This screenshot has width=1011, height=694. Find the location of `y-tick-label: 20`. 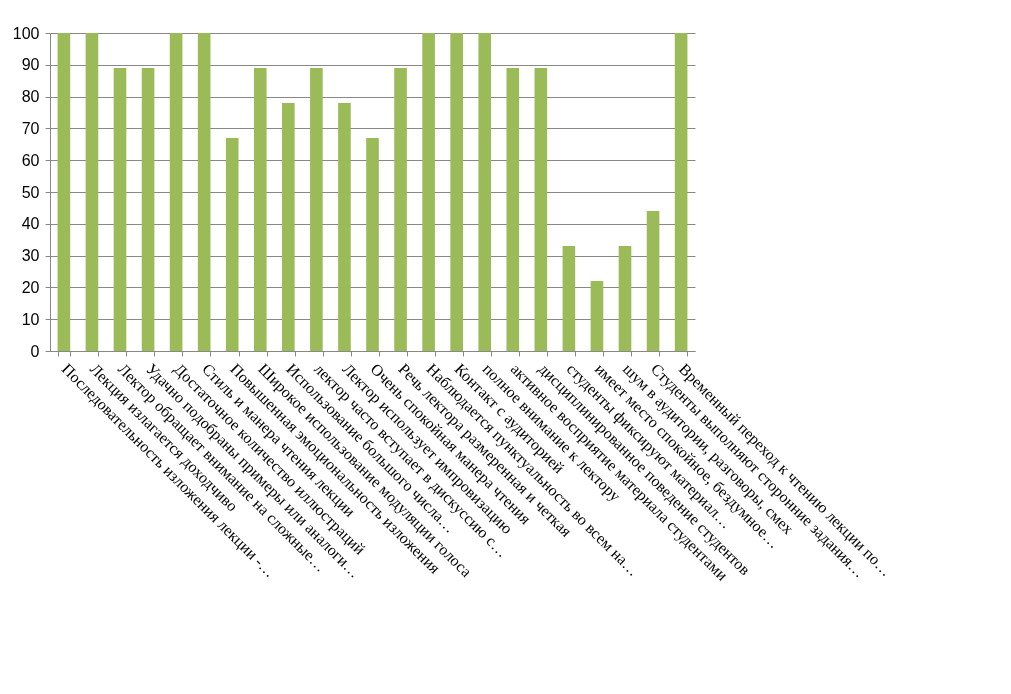

y-tick-label: 20 is located at coordinates (30, 287).